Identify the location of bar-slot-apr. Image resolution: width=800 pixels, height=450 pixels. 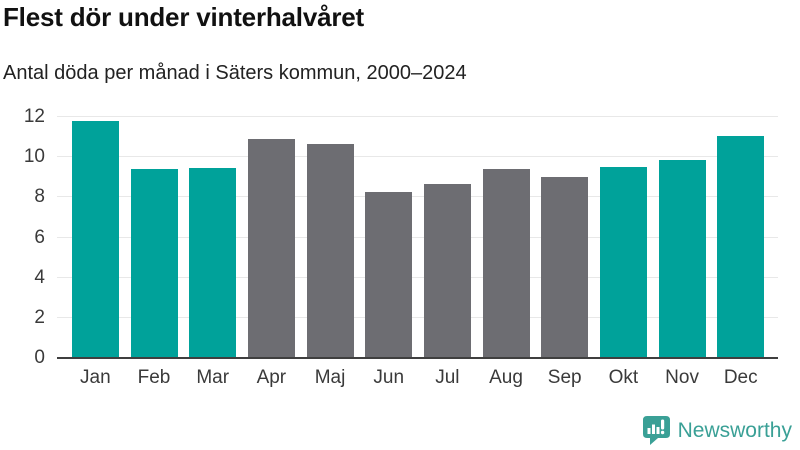
(271, 237).